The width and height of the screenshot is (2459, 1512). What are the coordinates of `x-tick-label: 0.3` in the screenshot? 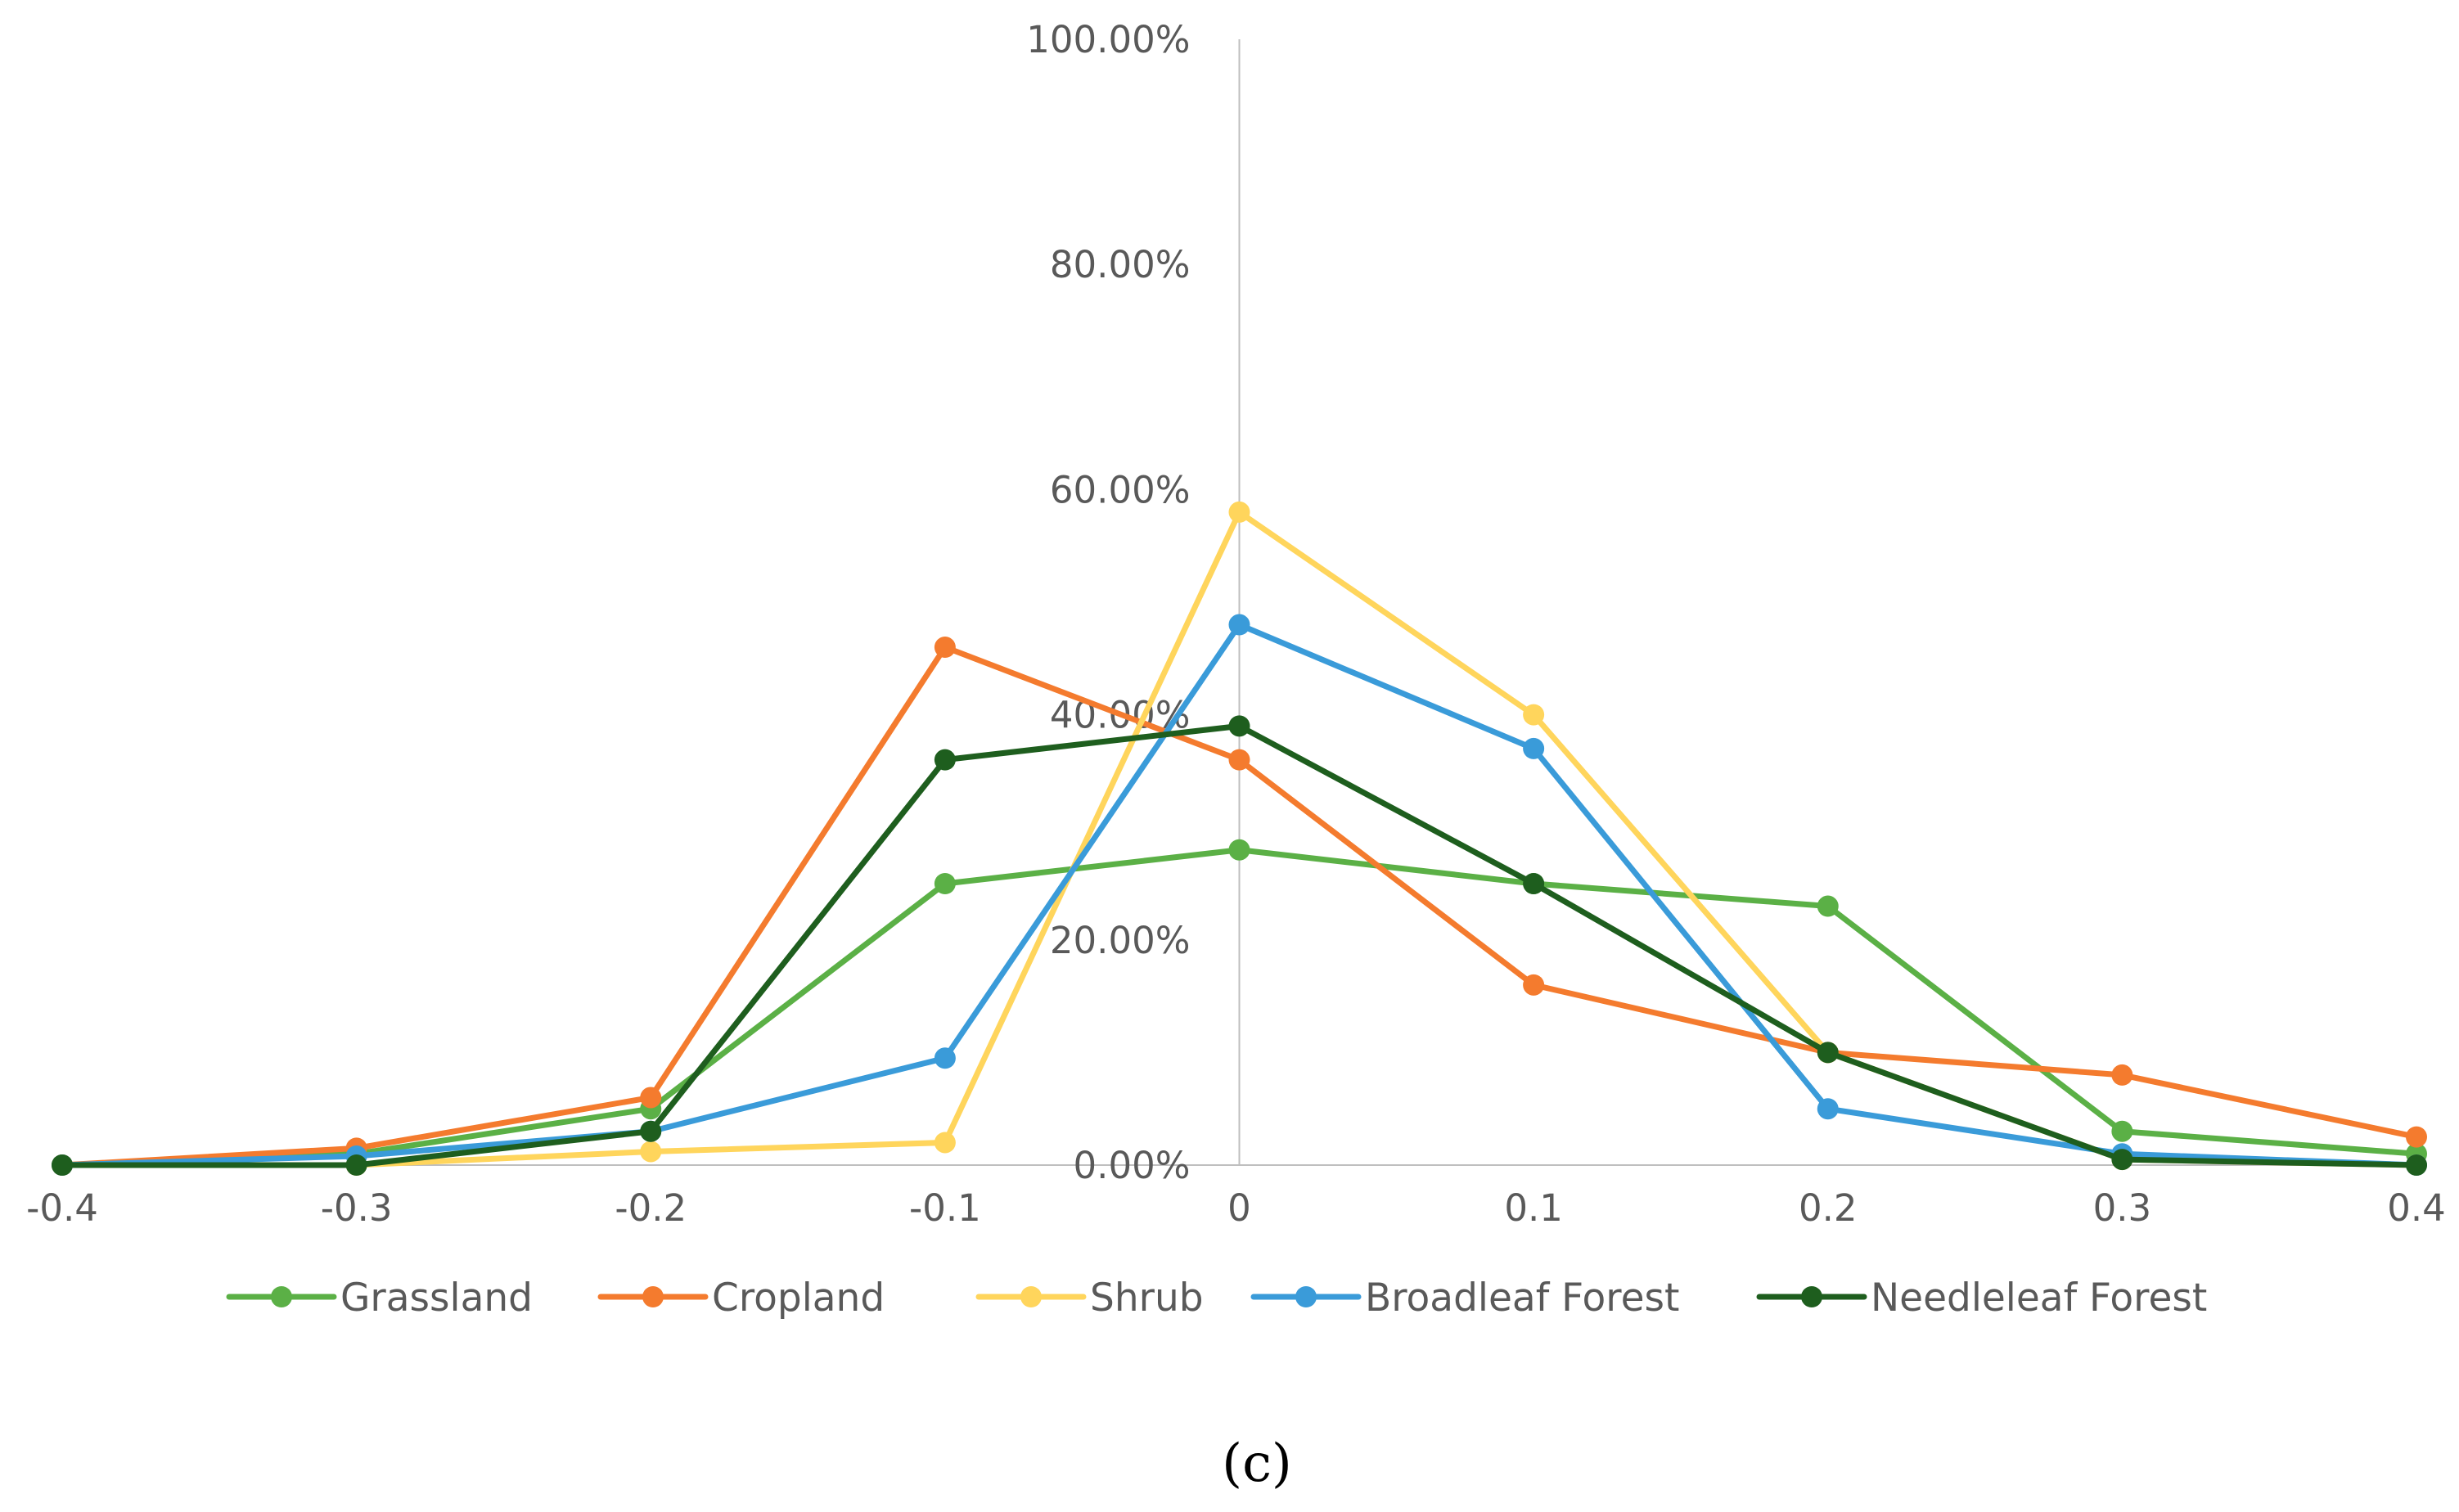 It's located at (2122, 1208).